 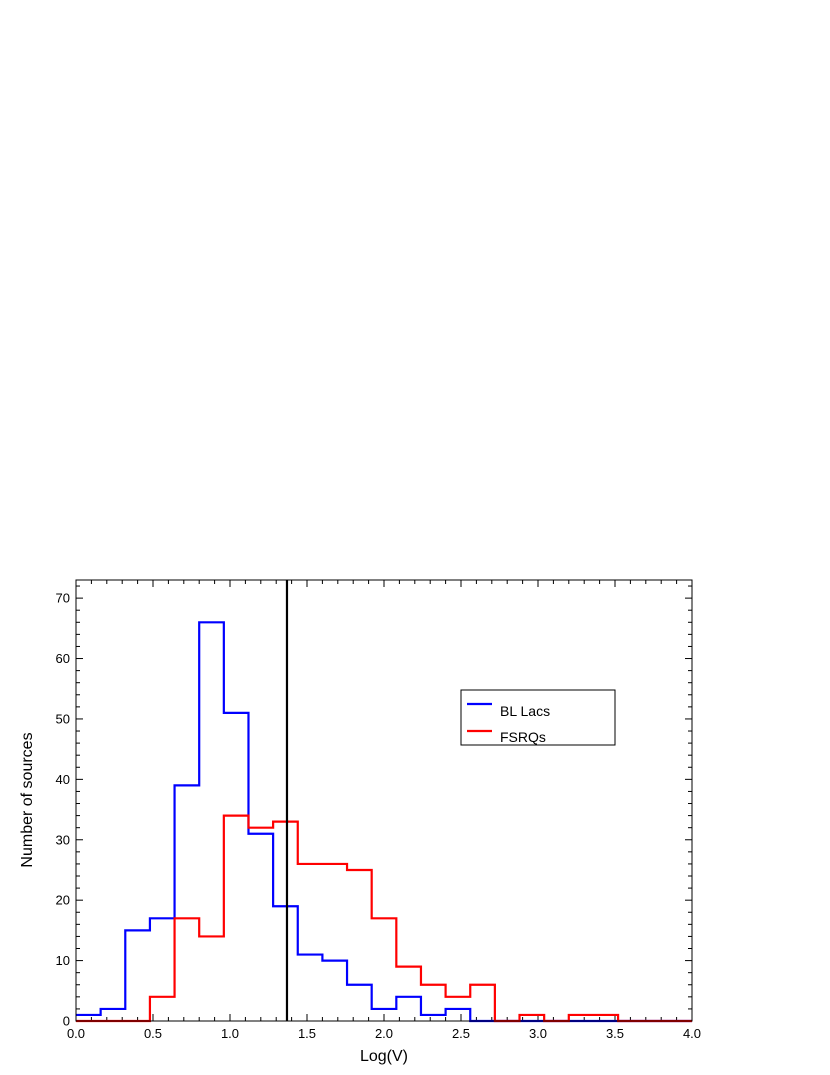 What do you see at coordinates (63, 598) in the screenshot?
I see `y-tick-label: 70` at bounding box center [63, 598].